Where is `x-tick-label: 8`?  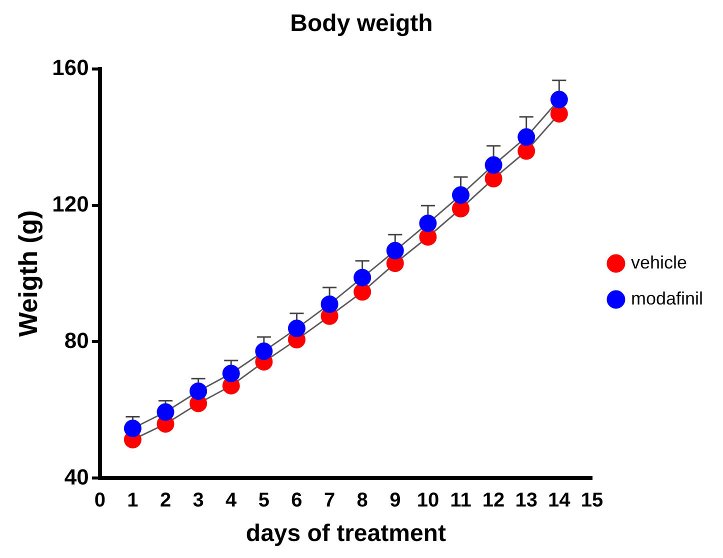 x-tick-label: 8 is located at coordinates (362, 501).